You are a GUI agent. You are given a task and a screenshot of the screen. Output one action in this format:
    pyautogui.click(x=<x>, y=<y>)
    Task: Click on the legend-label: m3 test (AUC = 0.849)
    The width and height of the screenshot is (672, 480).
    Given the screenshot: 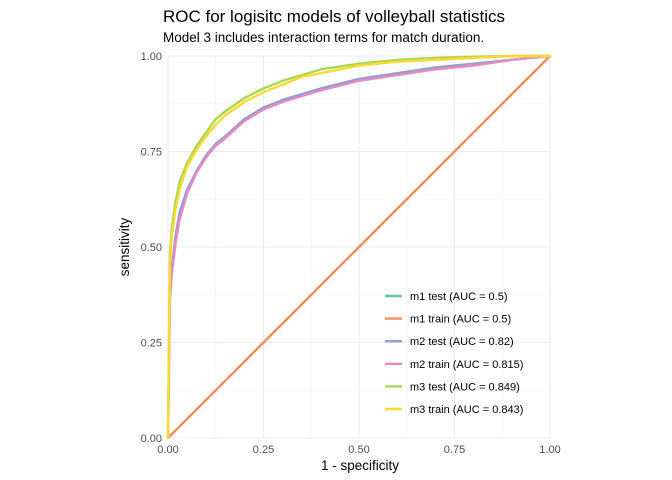 What is the action you would take?
    pyautogui.click(x=465, y=387)
    